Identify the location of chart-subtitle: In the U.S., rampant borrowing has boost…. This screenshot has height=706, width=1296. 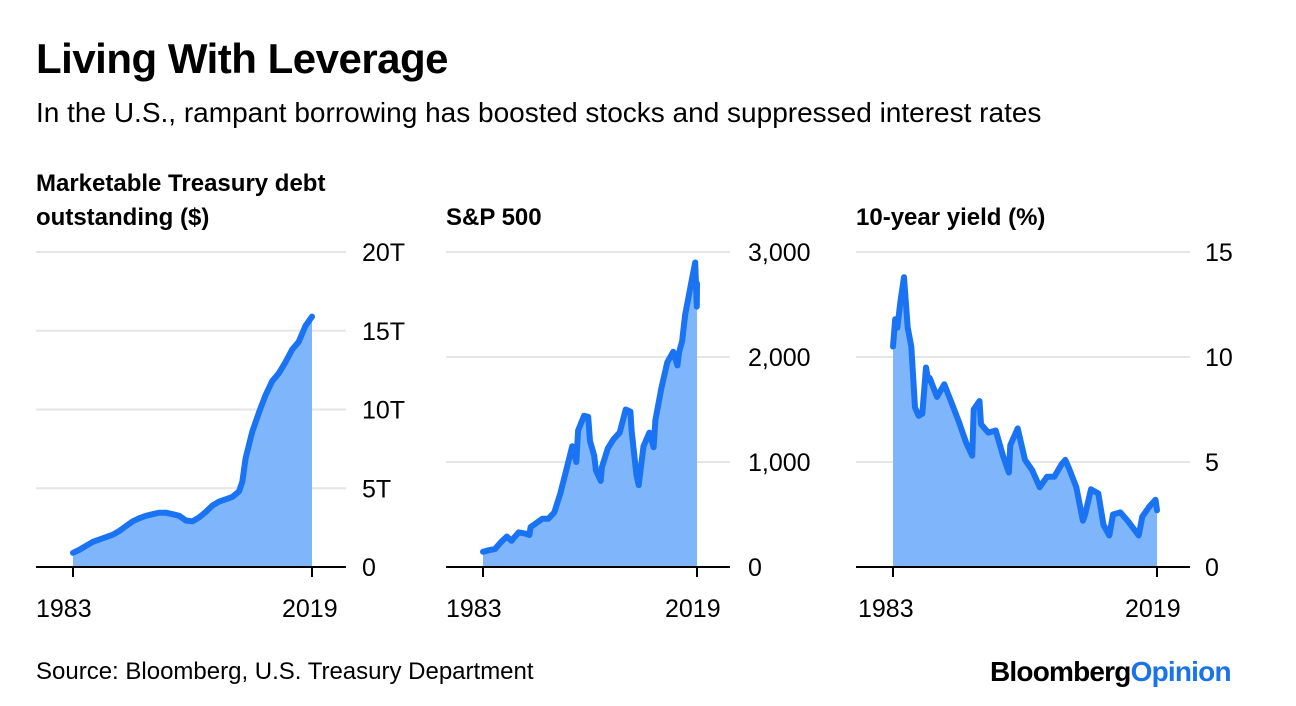
(539, 112).